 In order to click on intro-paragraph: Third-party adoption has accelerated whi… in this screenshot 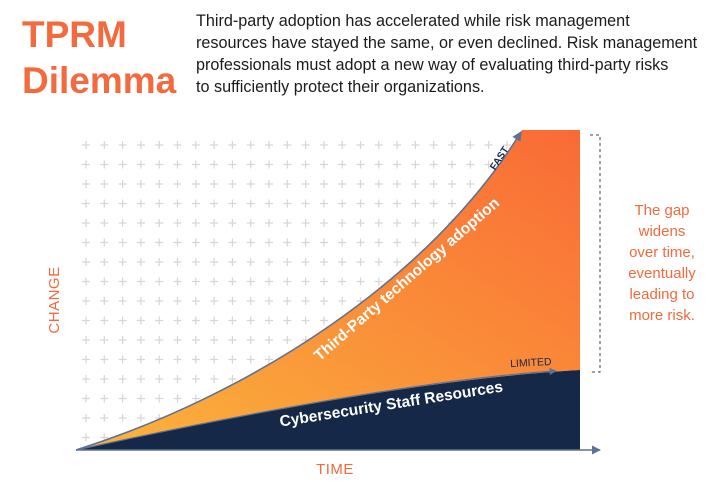, I will do `click(453, 54)`.